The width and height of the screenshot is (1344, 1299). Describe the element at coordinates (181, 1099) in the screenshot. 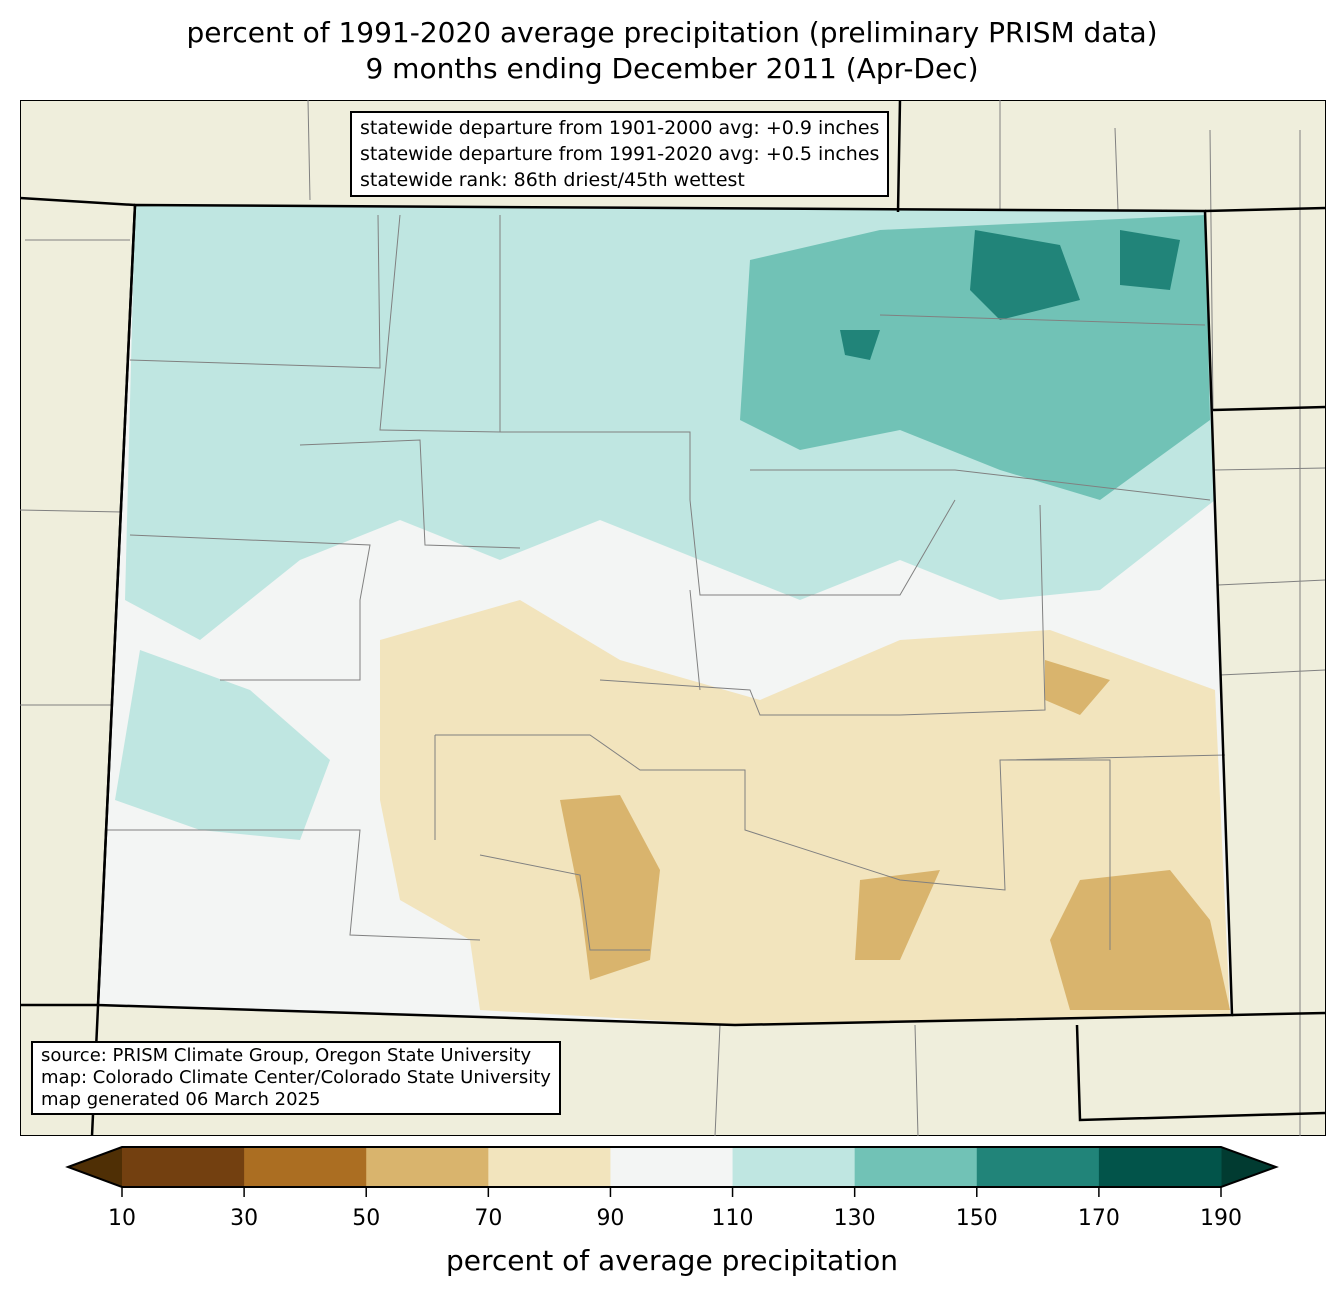

I see `source-line-3: map generated 06 March 2025` at that location.